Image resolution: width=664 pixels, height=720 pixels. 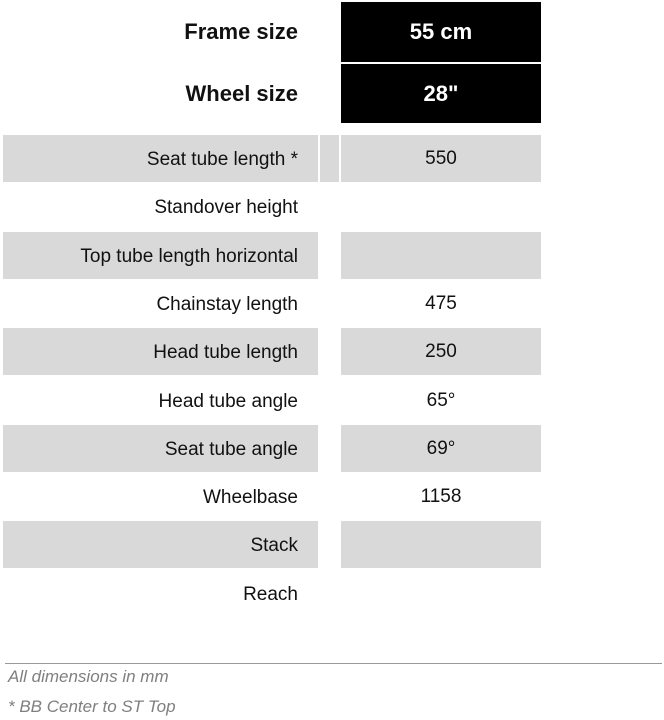 I want to click on frame-size-label: Frame size, so click(x=241, y=31).